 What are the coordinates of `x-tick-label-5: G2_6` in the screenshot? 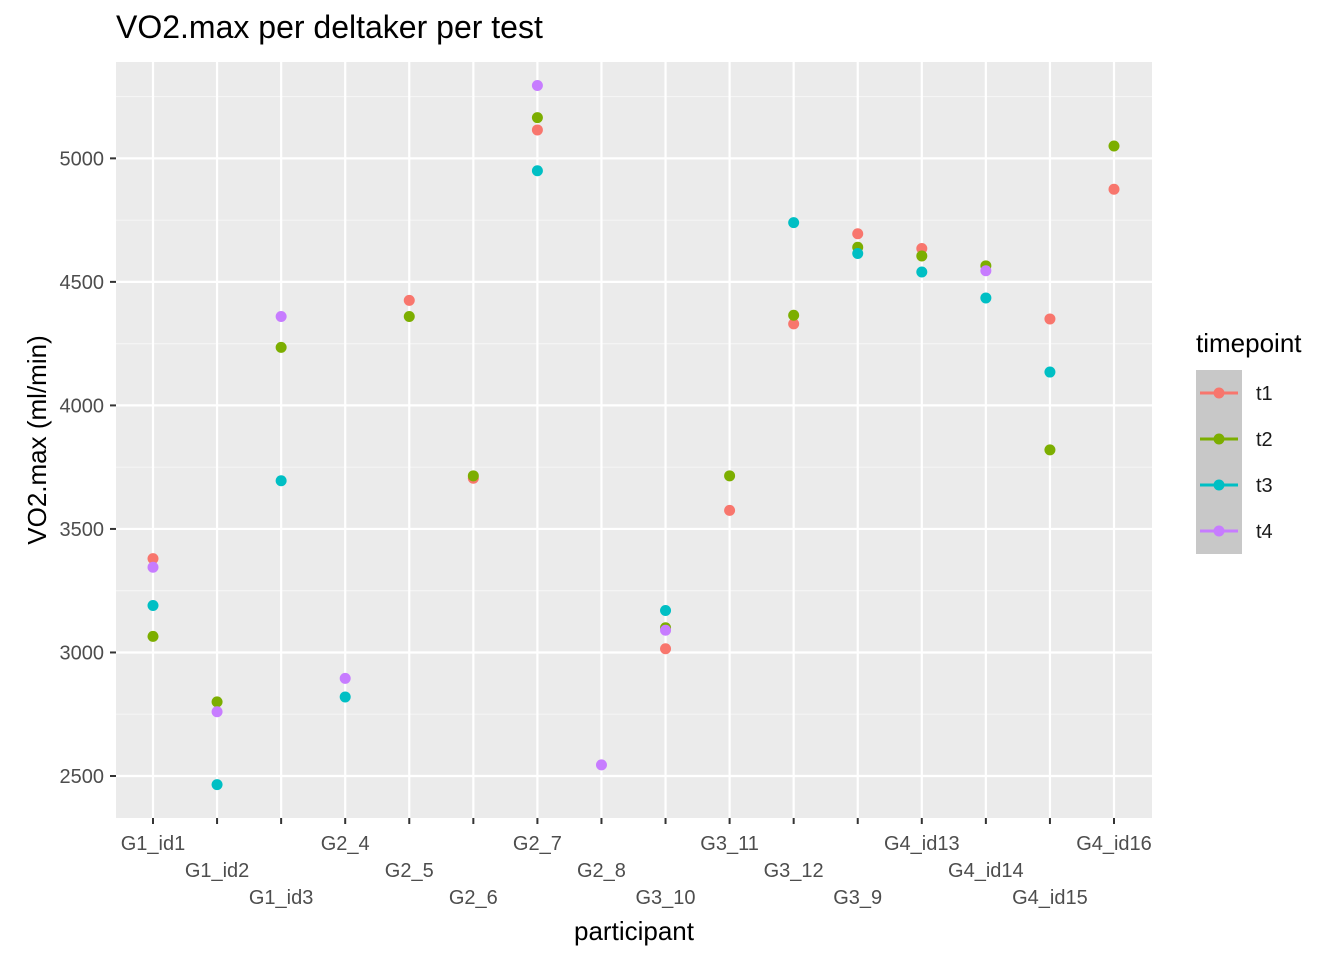 It's located at (473, 898).